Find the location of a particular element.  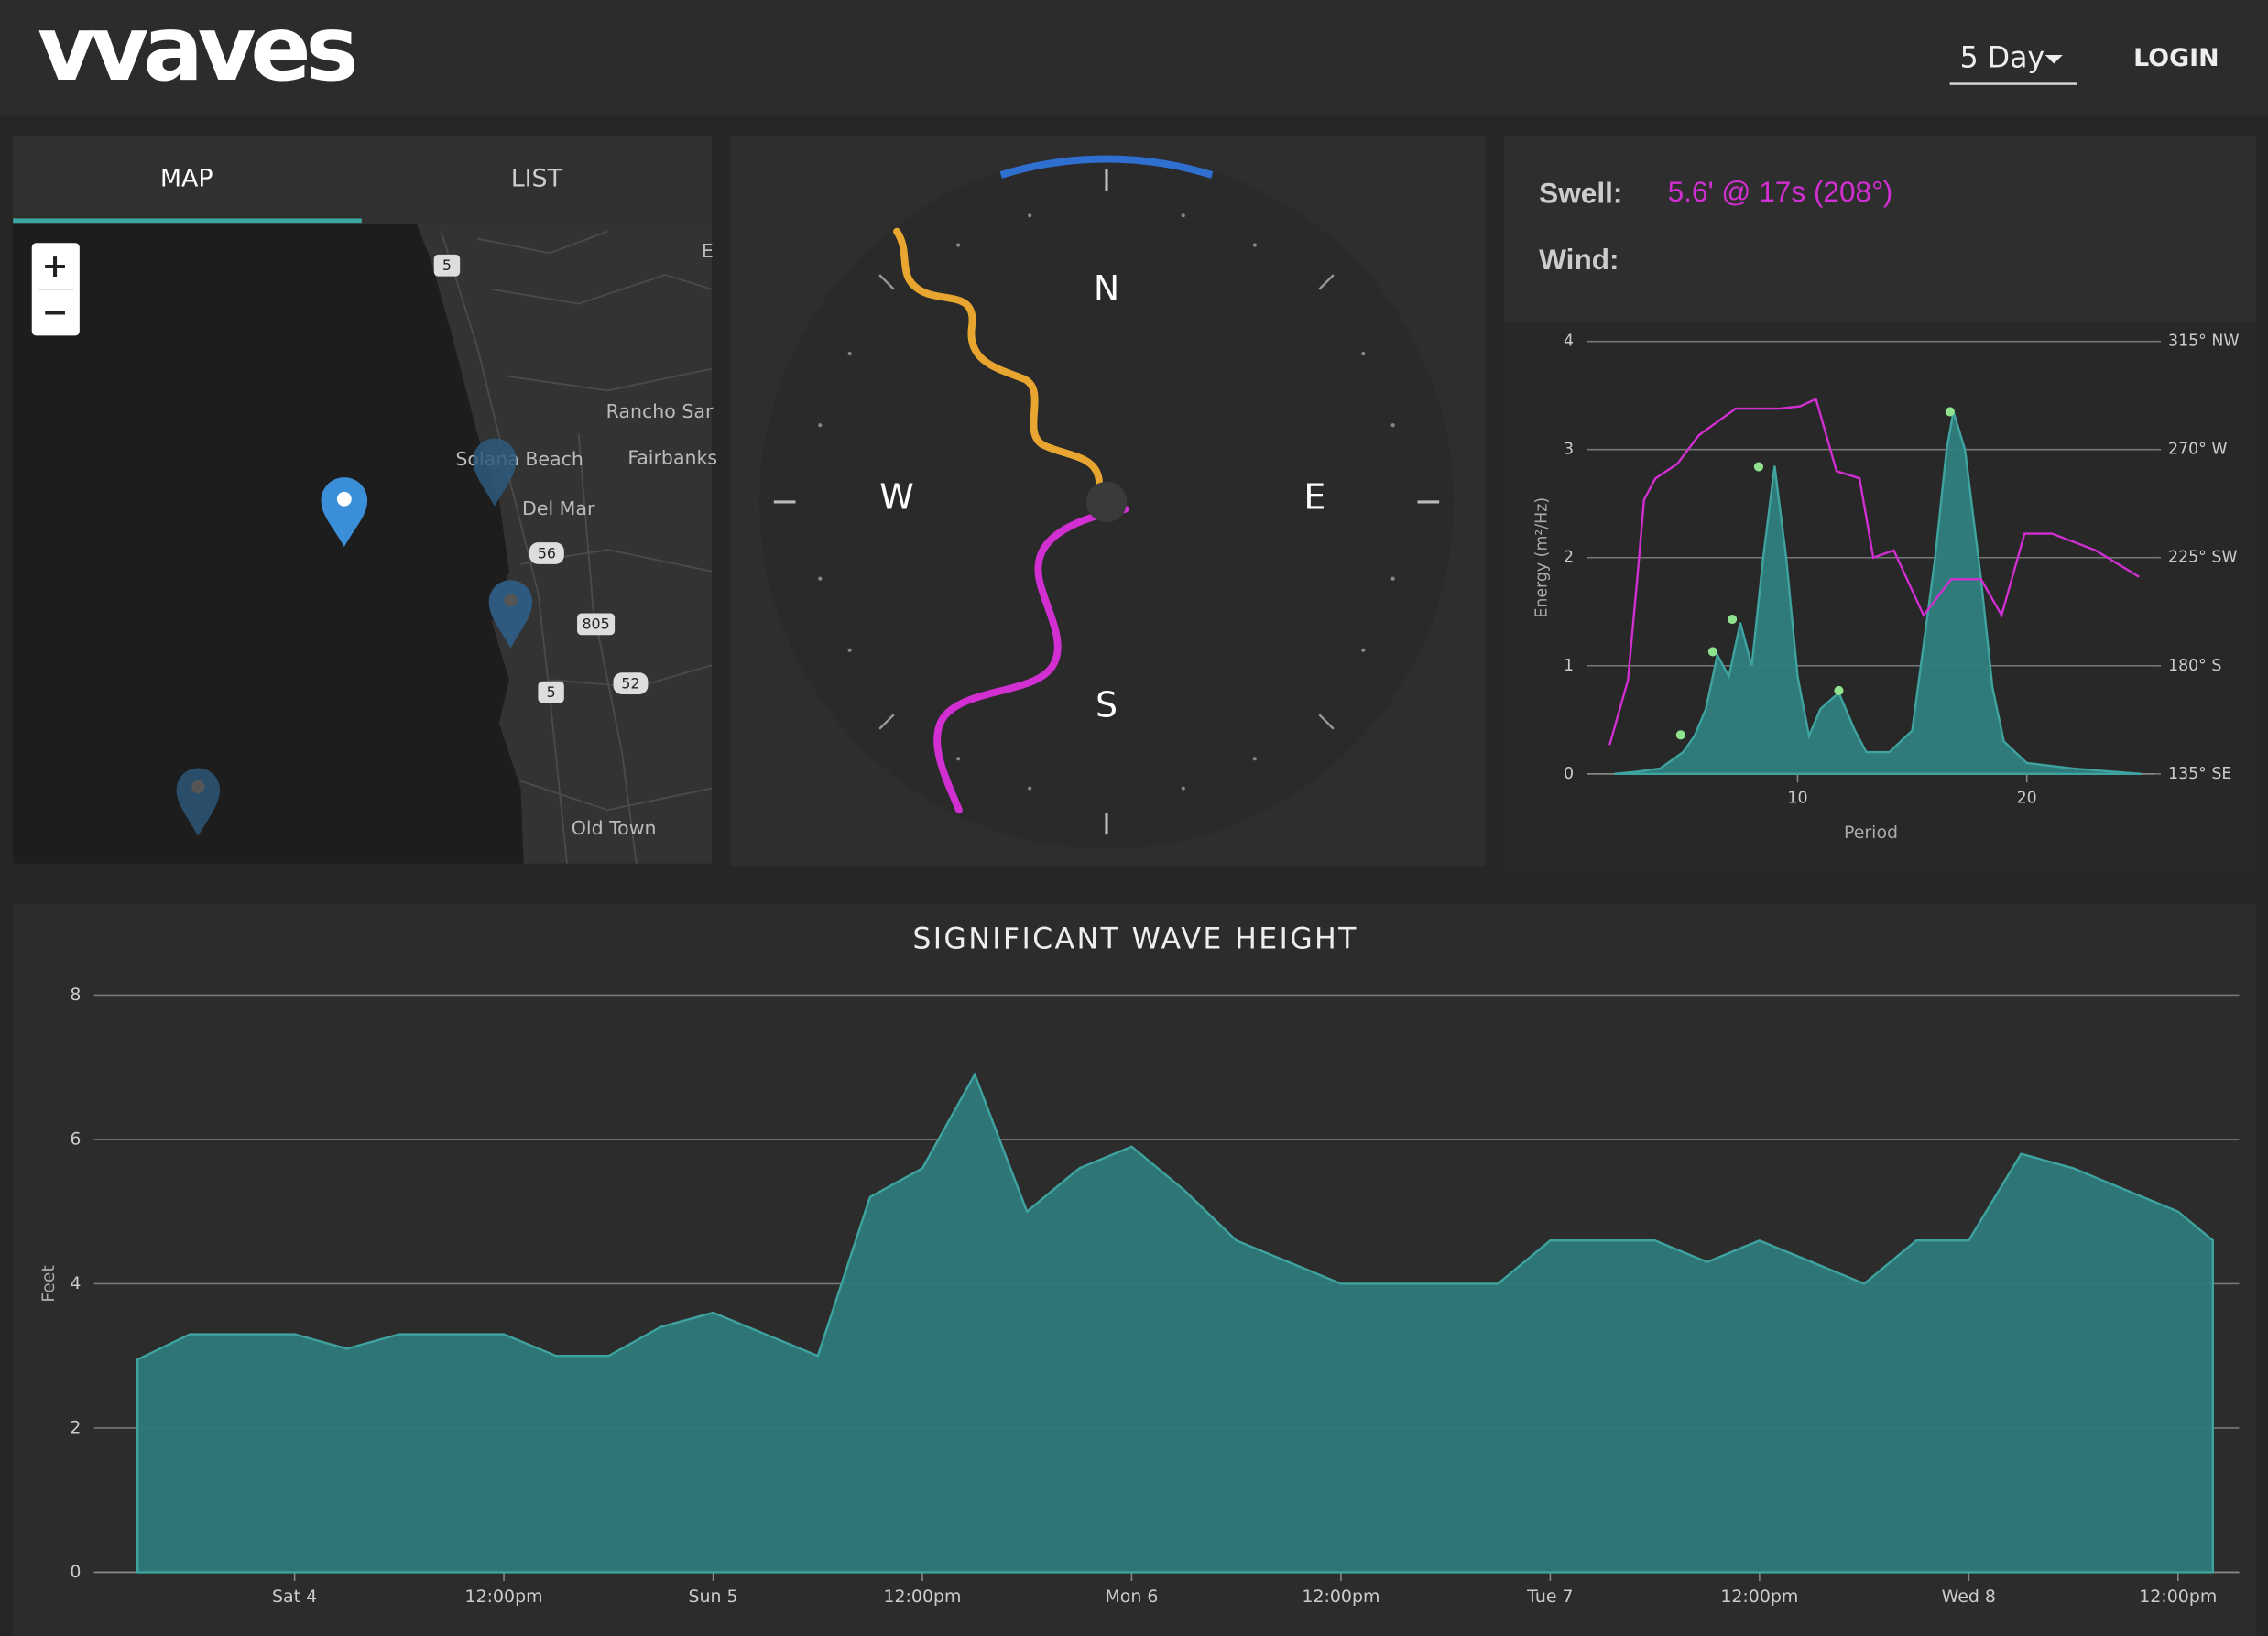

login-button: LOGIN is located at coordinates (2176, 58).